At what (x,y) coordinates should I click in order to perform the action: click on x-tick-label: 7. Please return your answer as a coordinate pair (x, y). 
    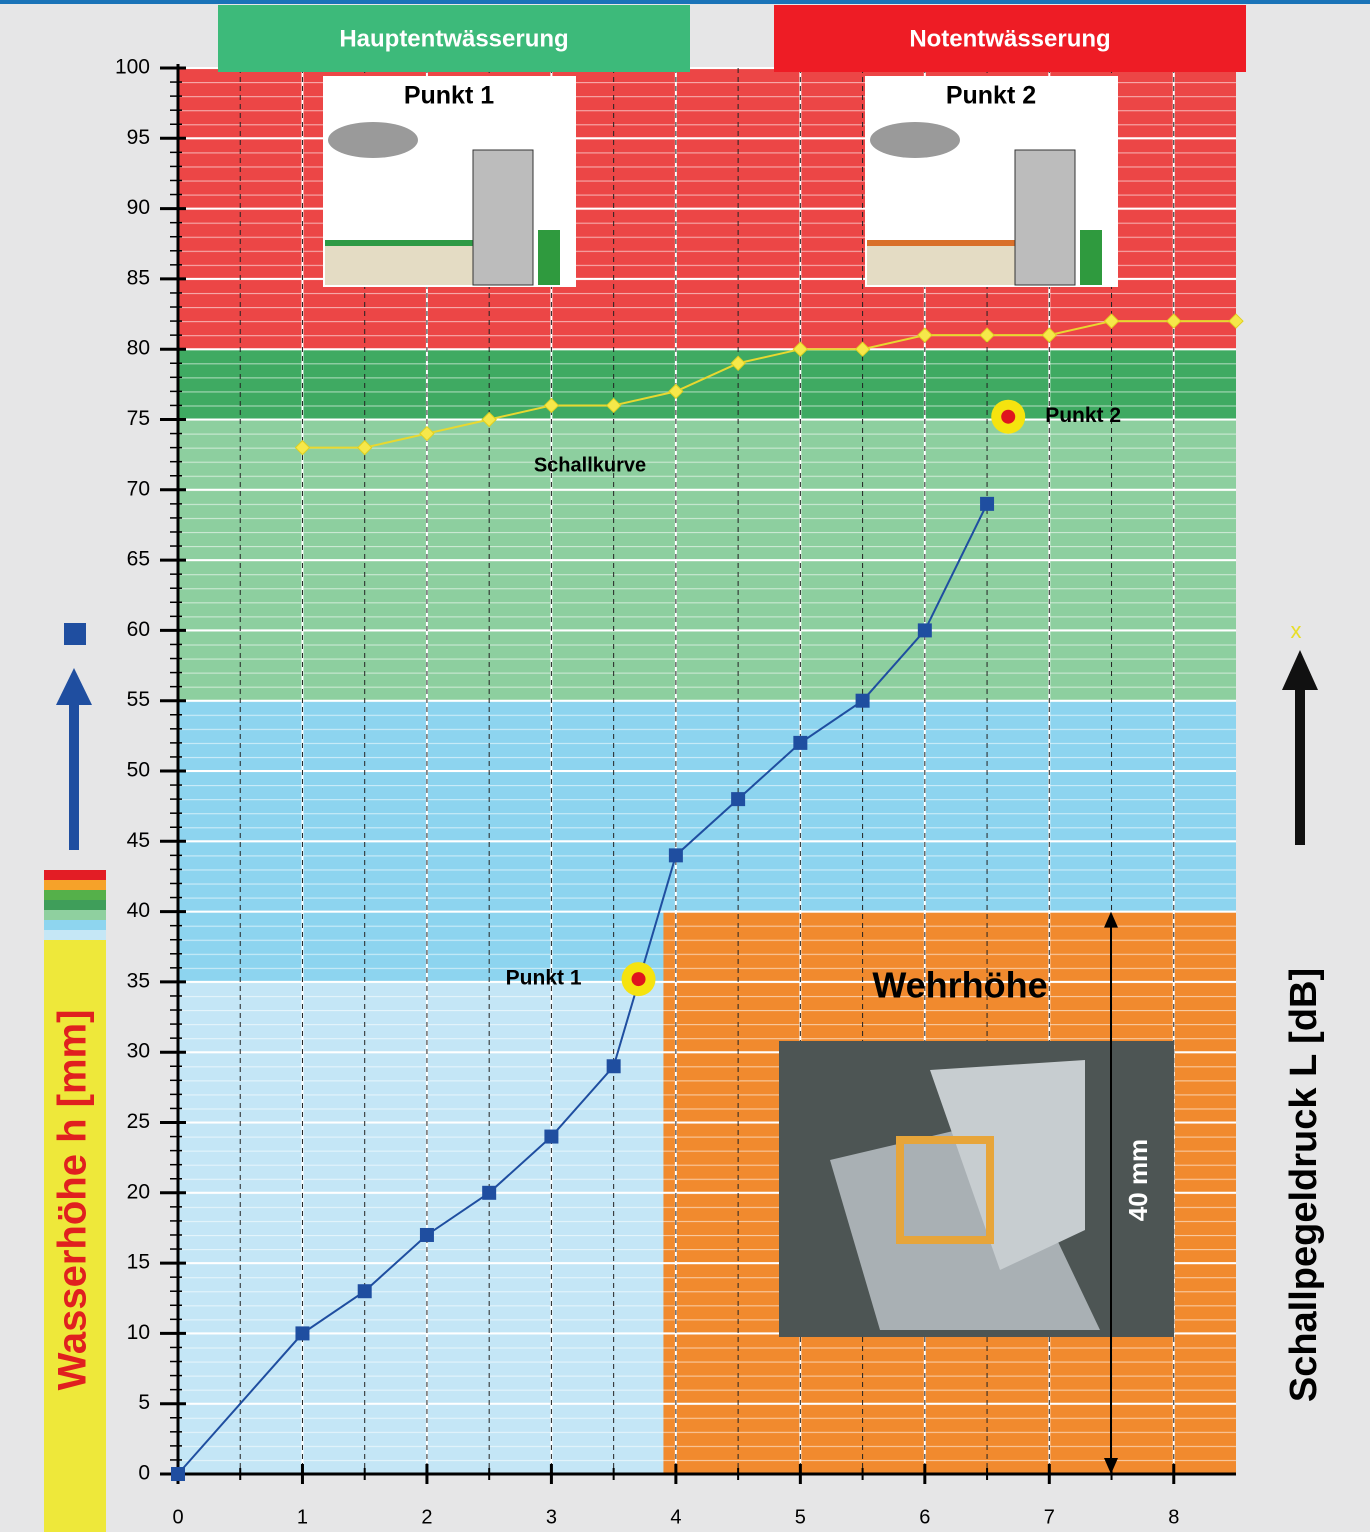
    Looking at the image, I should click on (1049, 1517).